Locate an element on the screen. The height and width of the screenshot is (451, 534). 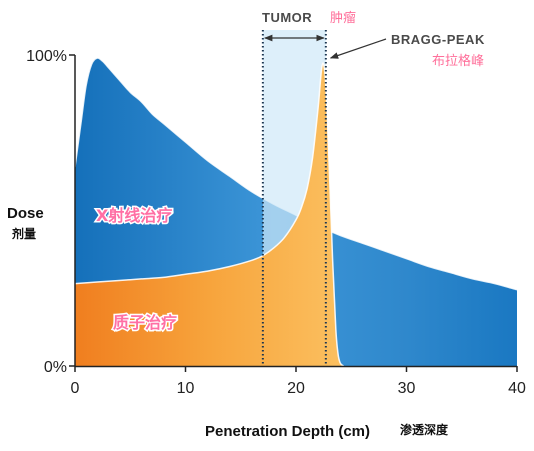
bragg-peak-arrow is located at coordinates (358, 48).